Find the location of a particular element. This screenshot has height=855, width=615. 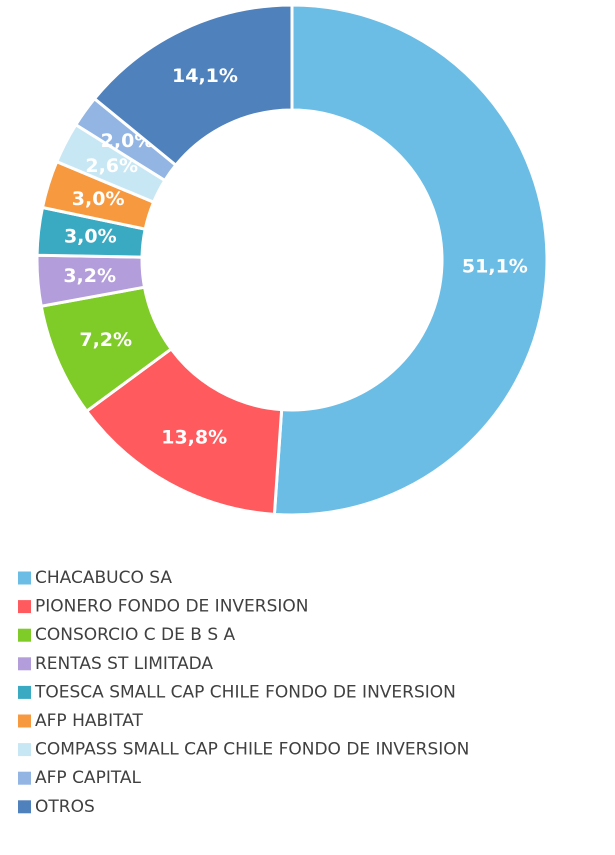

slice is located at coordinates (193, 85).